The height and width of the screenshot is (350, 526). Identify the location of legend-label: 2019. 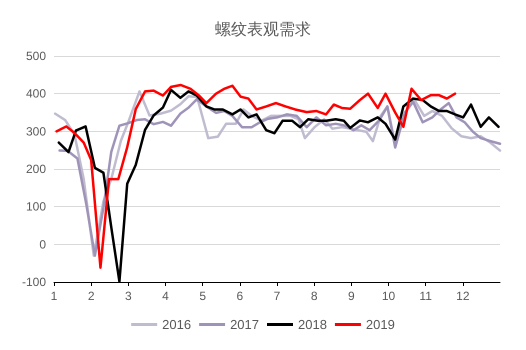
(380, 324).